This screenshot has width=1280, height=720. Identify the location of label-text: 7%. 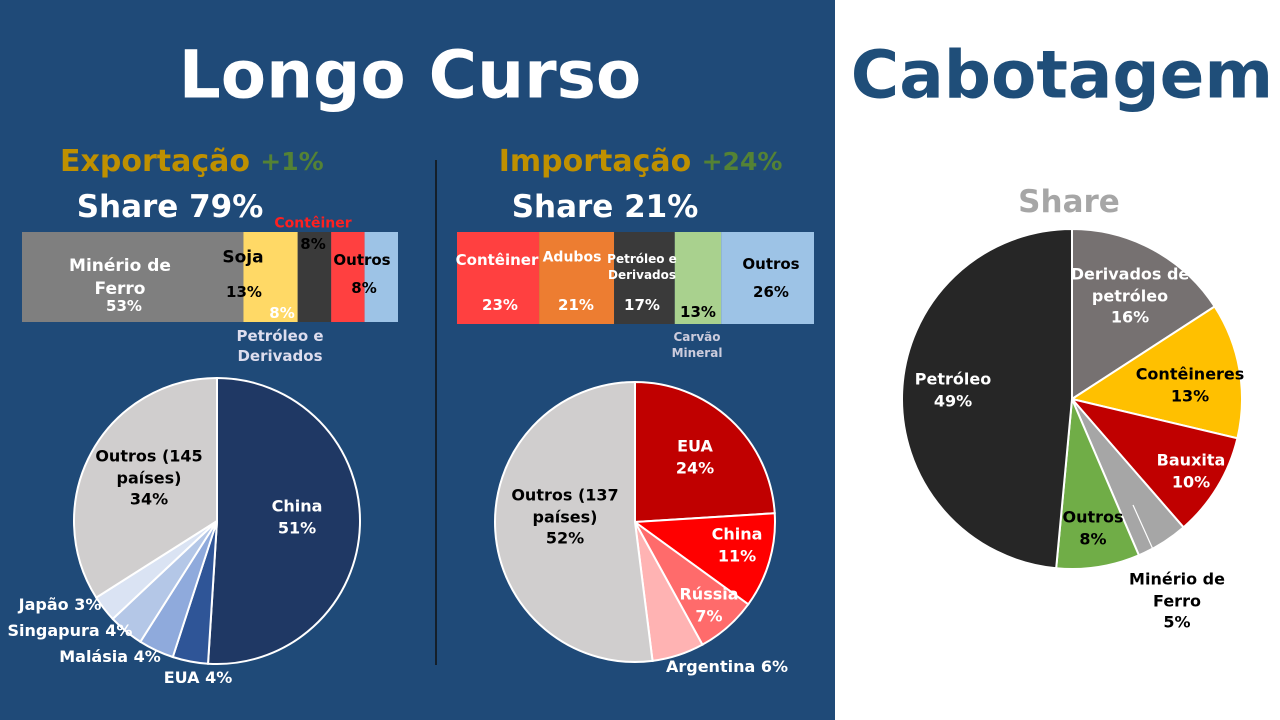
(709, 615).